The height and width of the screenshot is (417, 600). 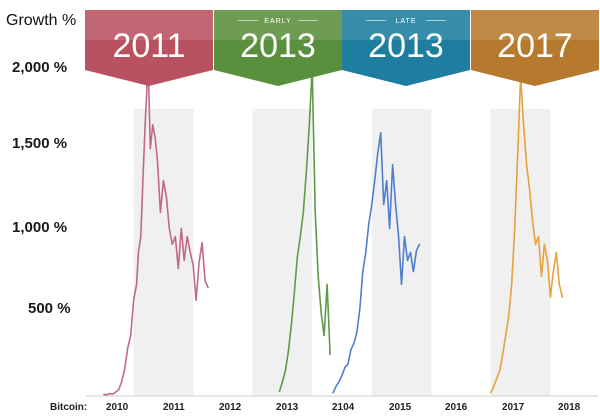 What do you see at coordinates (39, 227) in the screenshot?
I see `y-tick-label: 1,000 %` at bounding box center [39, 227].